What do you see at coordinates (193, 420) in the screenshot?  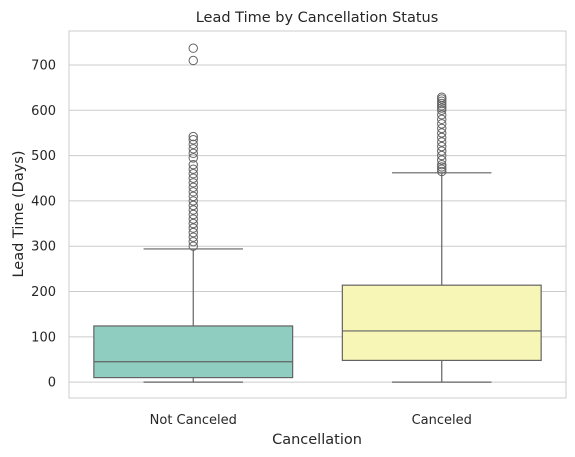 I see `x-tick-label: Not Canceled` at bounding box center [193, 420].